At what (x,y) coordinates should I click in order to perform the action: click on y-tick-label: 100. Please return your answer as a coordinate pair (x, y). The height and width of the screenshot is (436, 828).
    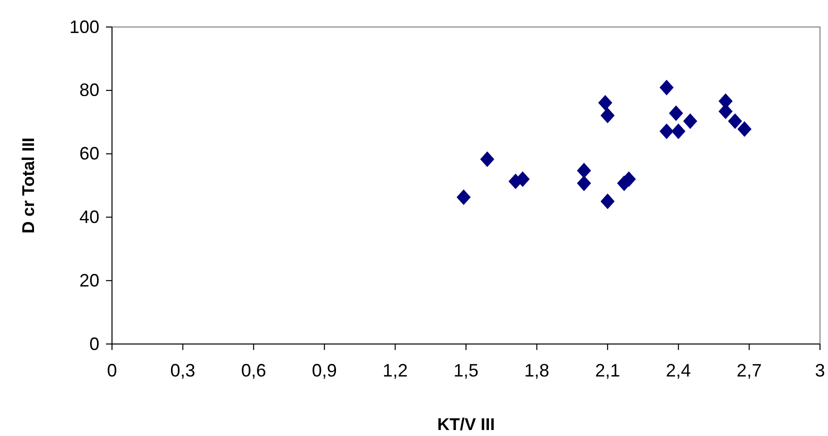
    Looking at the image, I should click on (84, 26).